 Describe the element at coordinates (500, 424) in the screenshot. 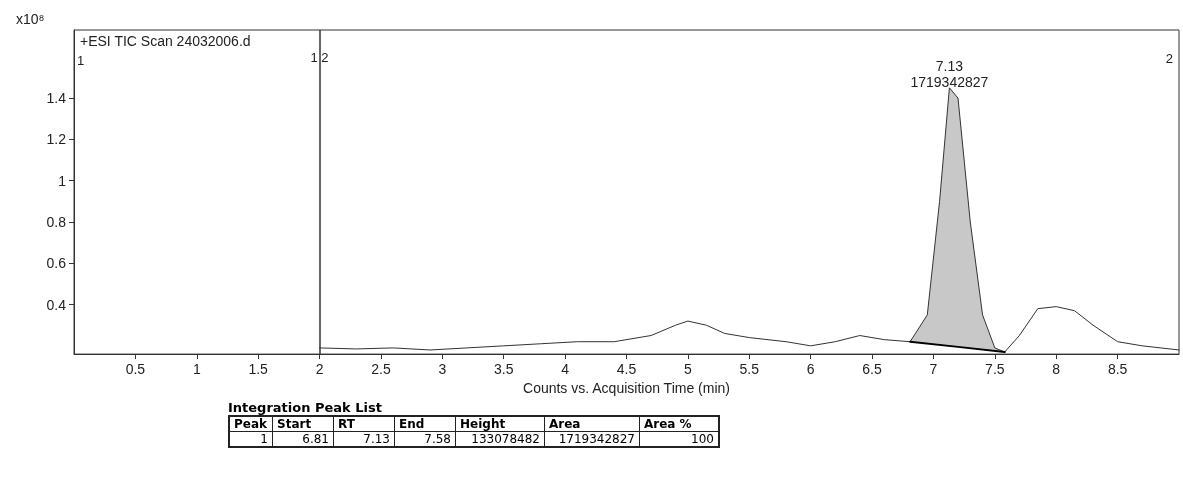

I see `category-label: Height` at that location.